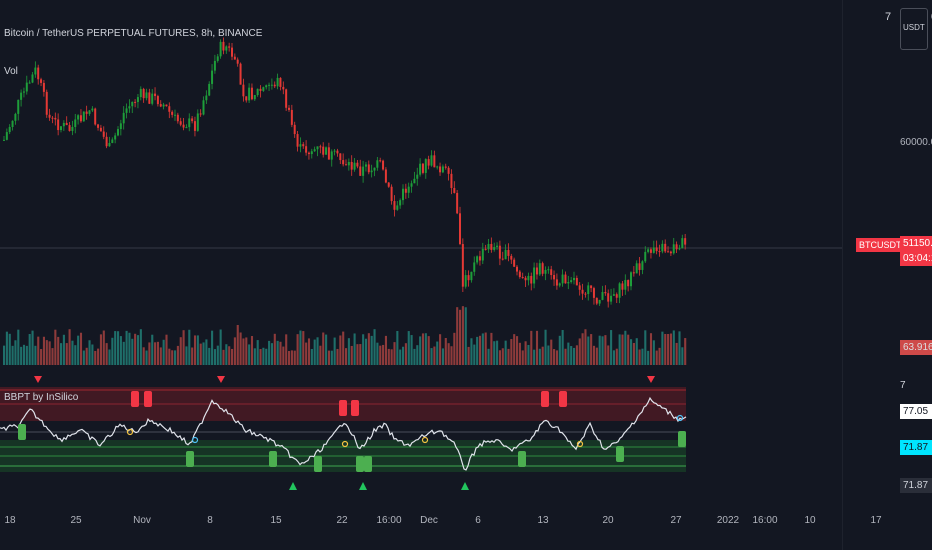 Image resolution: width=932 pixels, height=550 pixels. Describe the element at coordinates (345, 335) in the screenshot. I see `volume-bars` at that location.